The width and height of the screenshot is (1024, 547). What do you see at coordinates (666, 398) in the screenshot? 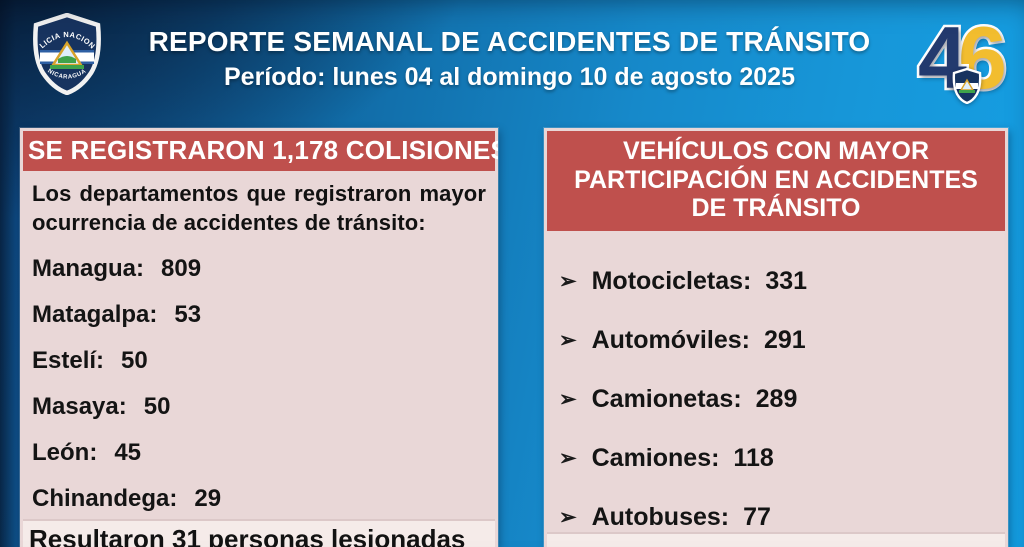
I see `vehicle-name: Camionetas:` at bounding box center [666, 398].